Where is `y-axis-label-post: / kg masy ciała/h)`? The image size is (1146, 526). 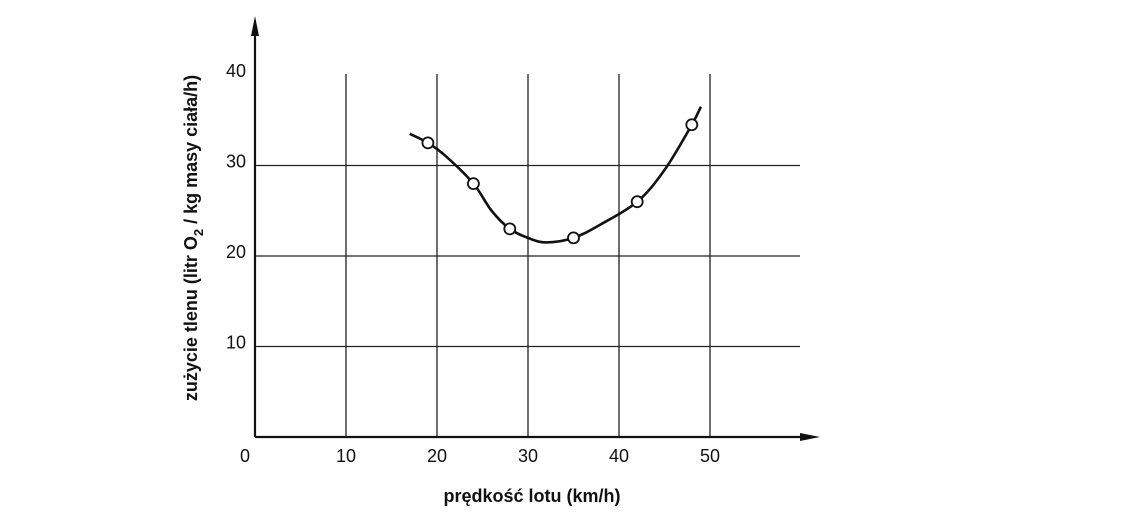
y-axis-label-post: / kg masy ciała/h) is located at coordinates (191, 152).